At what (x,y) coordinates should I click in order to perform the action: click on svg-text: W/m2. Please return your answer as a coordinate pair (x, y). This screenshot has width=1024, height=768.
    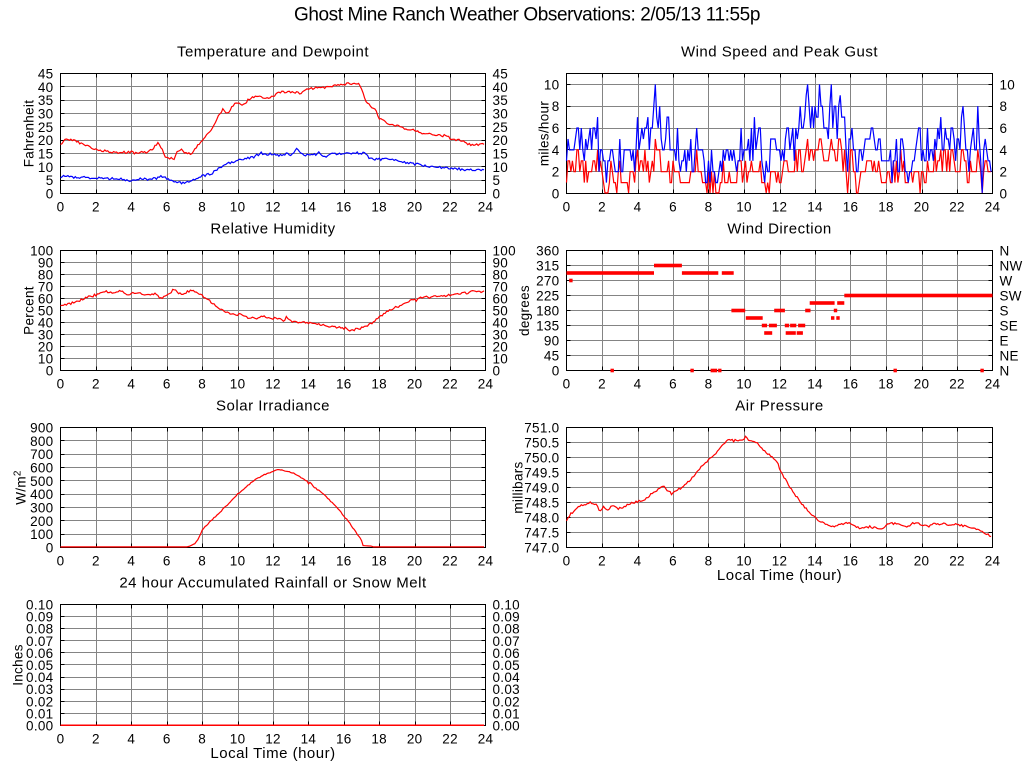
    Looking at the image, I should click on (21, 487).